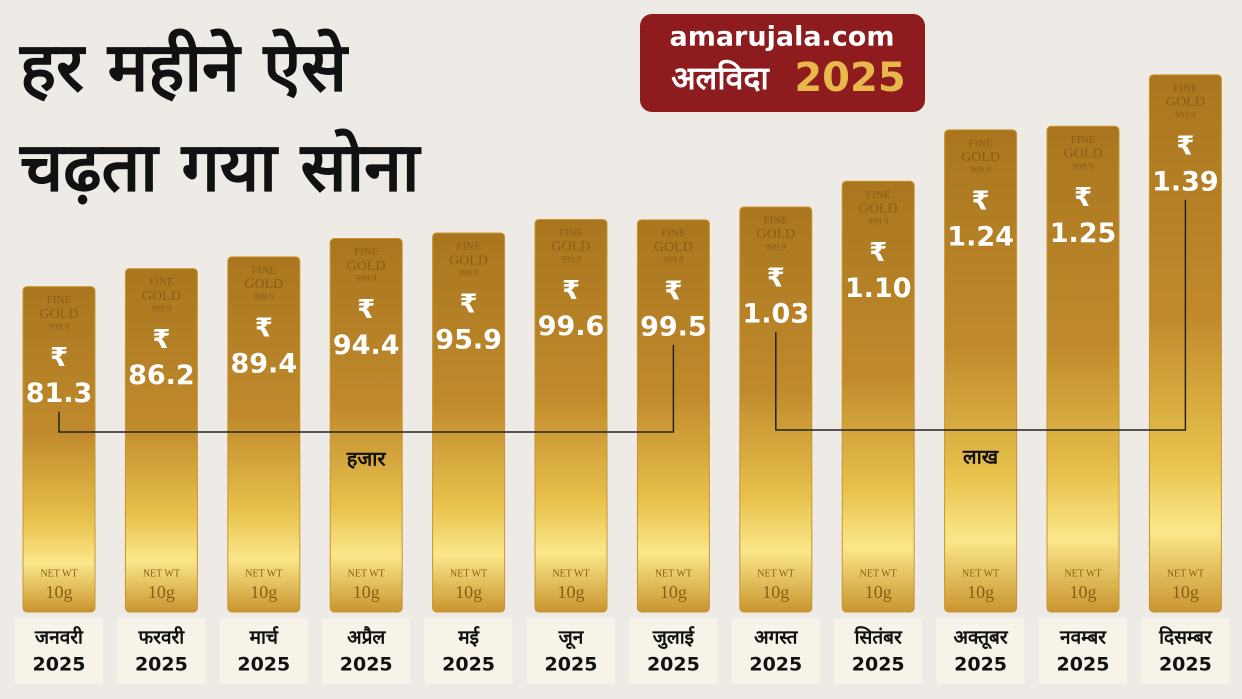 The image size is (1242, 699). I want to click on value-label: 1.39, so click(1185, 181).